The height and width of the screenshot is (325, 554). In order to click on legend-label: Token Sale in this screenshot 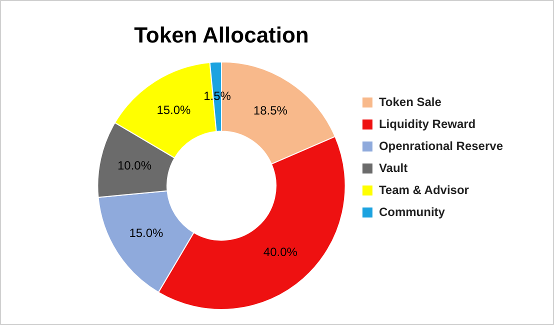, I will do `click(410, 101)`.